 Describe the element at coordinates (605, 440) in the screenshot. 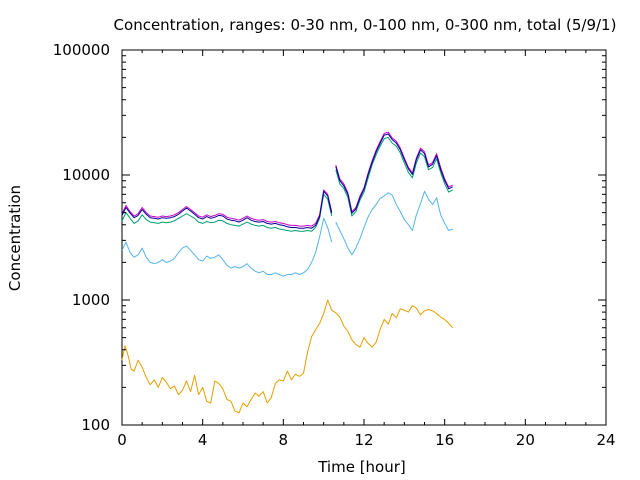

I see `x-tick-label: 24` at that location.